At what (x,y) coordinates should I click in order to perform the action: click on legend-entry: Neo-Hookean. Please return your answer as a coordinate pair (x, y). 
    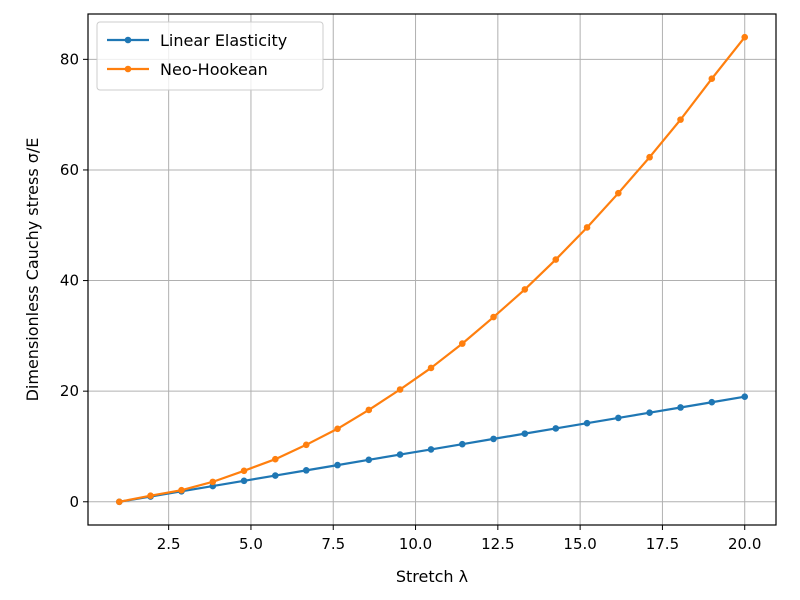
    Looking at the image, I should click on (187, 69).